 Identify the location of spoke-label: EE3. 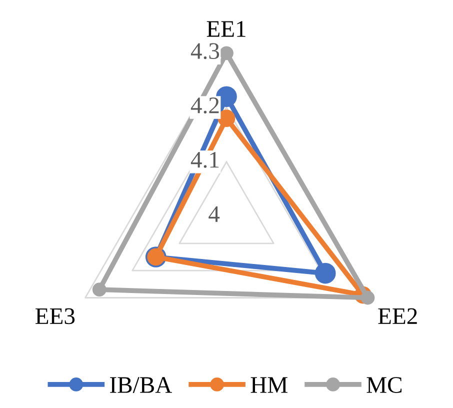
(55, 316).